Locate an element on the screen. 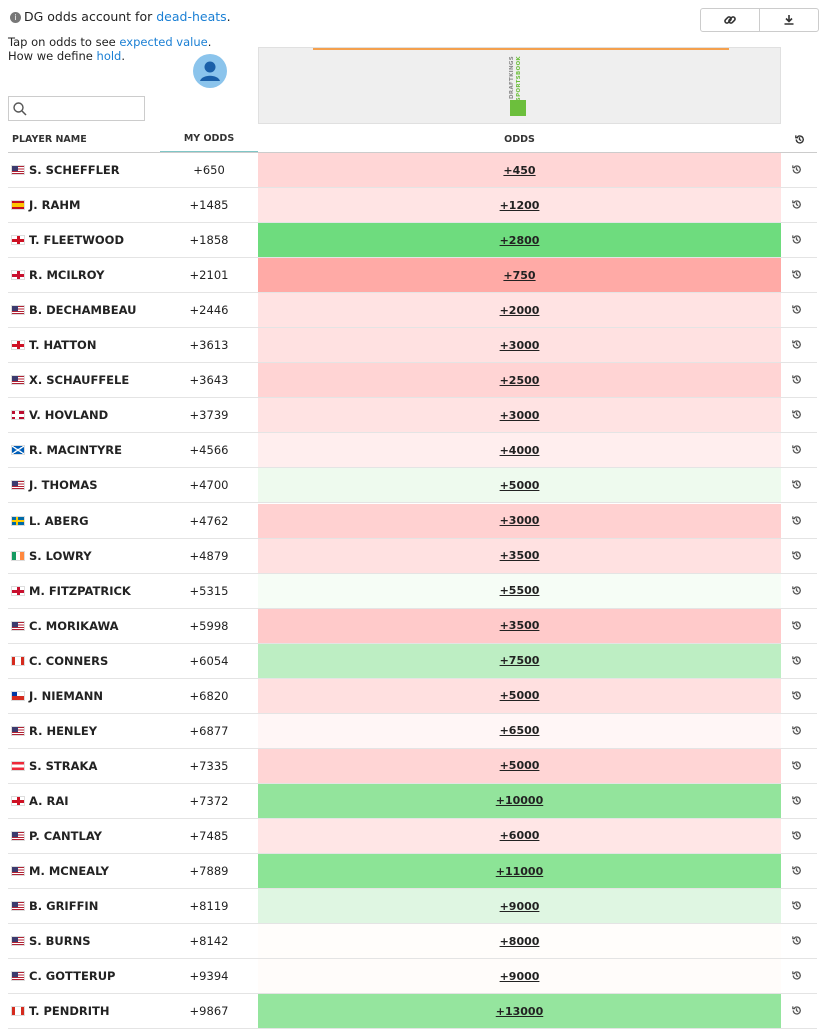 The width and height of the screenshot is (827, 1029). player-name: J. THOMAS is located at coordinates (63, 485).